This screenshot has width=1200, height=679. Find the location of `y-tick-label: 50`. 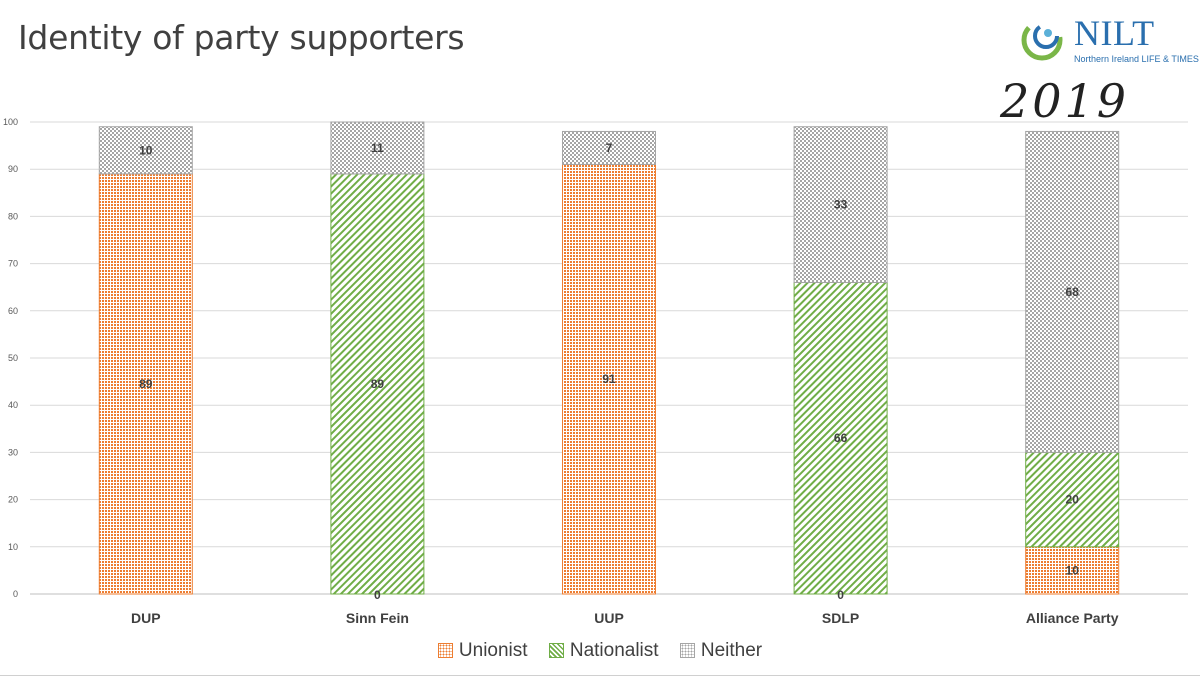

y-tick-label: 50 is located at coordinates (13, 358).